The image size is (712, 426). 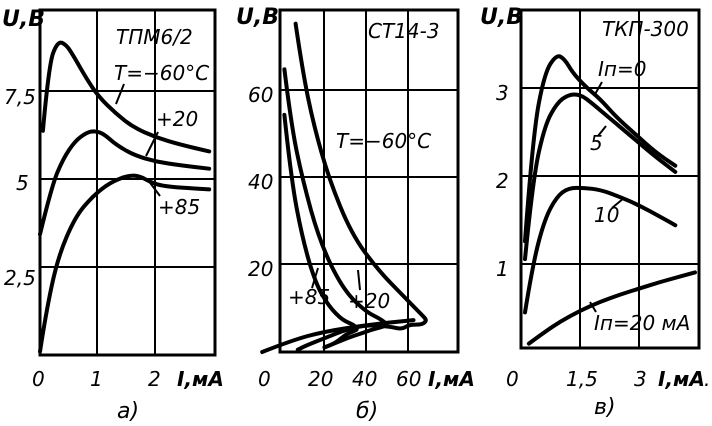 What do you see at coordinates (502, 181) in the screenshot?
I see `y-tick-label: 2` at bounding box center [502, 181].